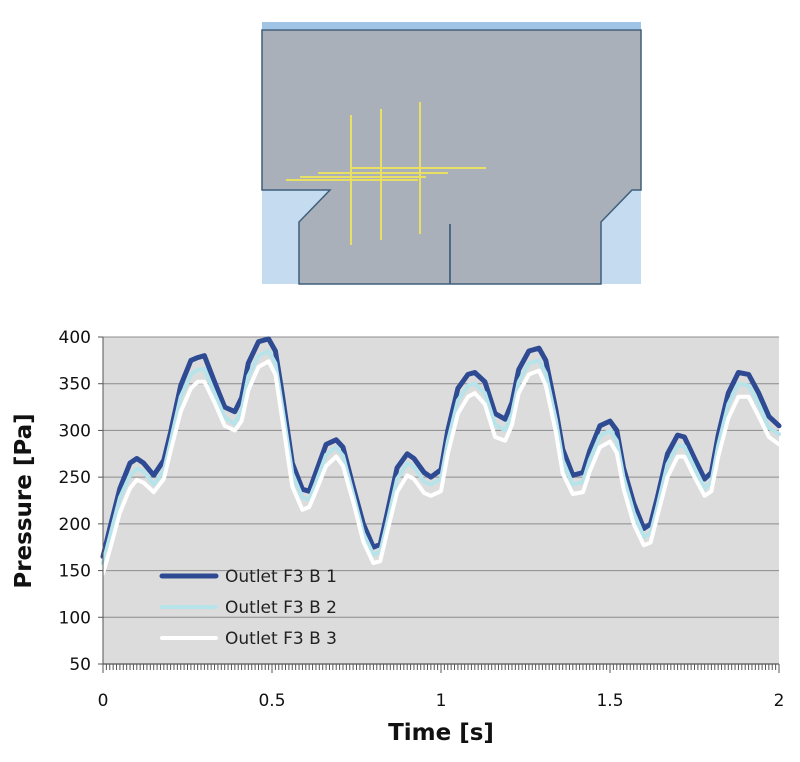  Describe the element at coordinates (281, 608) in the screenshot. I see `legend-label: Outlet F3 B 2` at that location.